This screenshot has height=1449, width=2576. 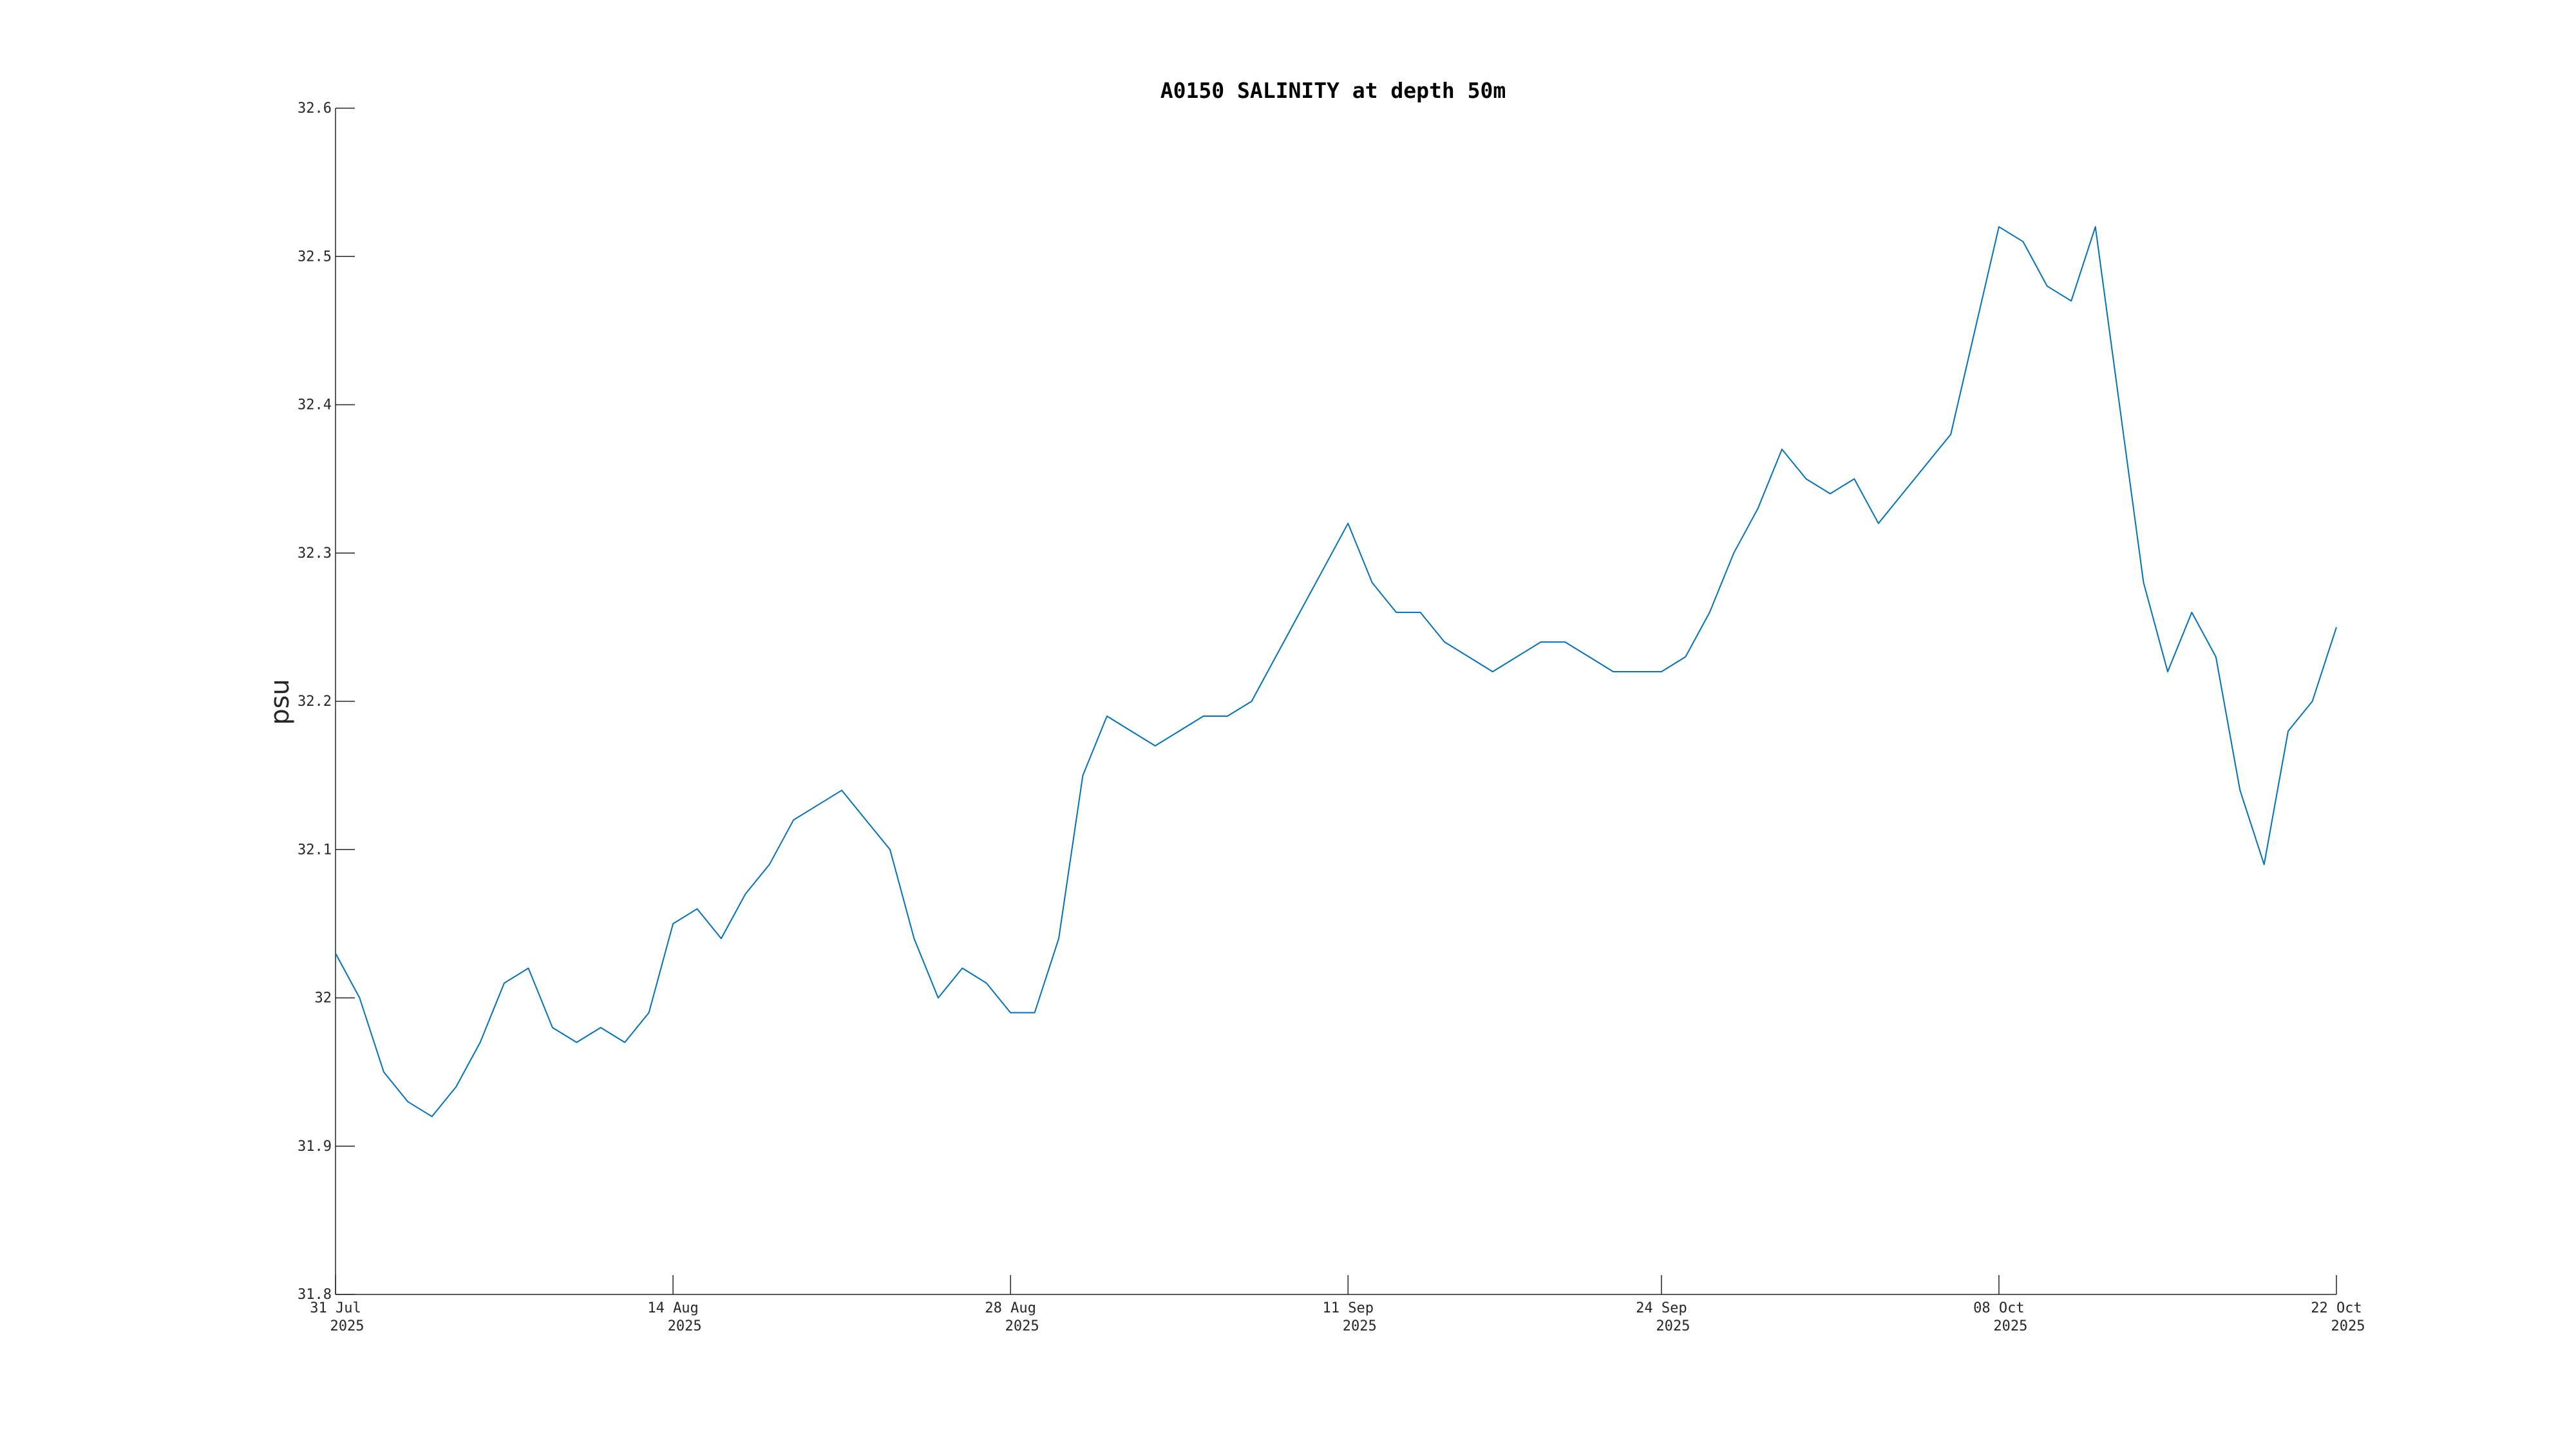 What do you see at coordinates (315, 554) in the screenshot?
I see `y-tick-label: 32.3` at bounding box center [315, 554].